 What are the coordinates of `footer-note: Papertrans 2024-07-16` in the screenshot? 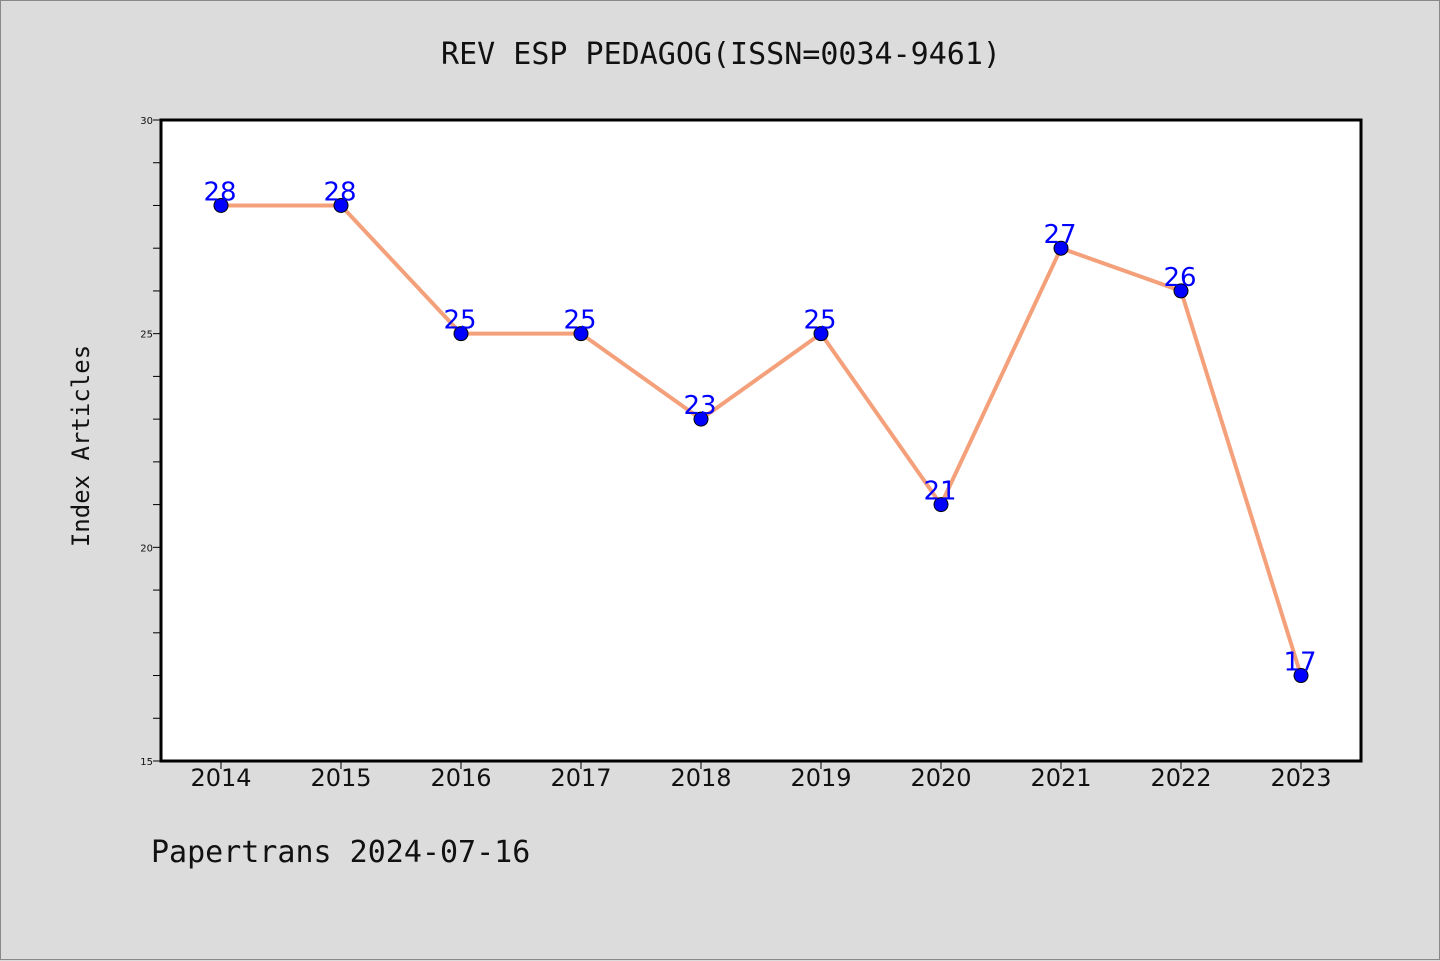 It's located at (341, 852).